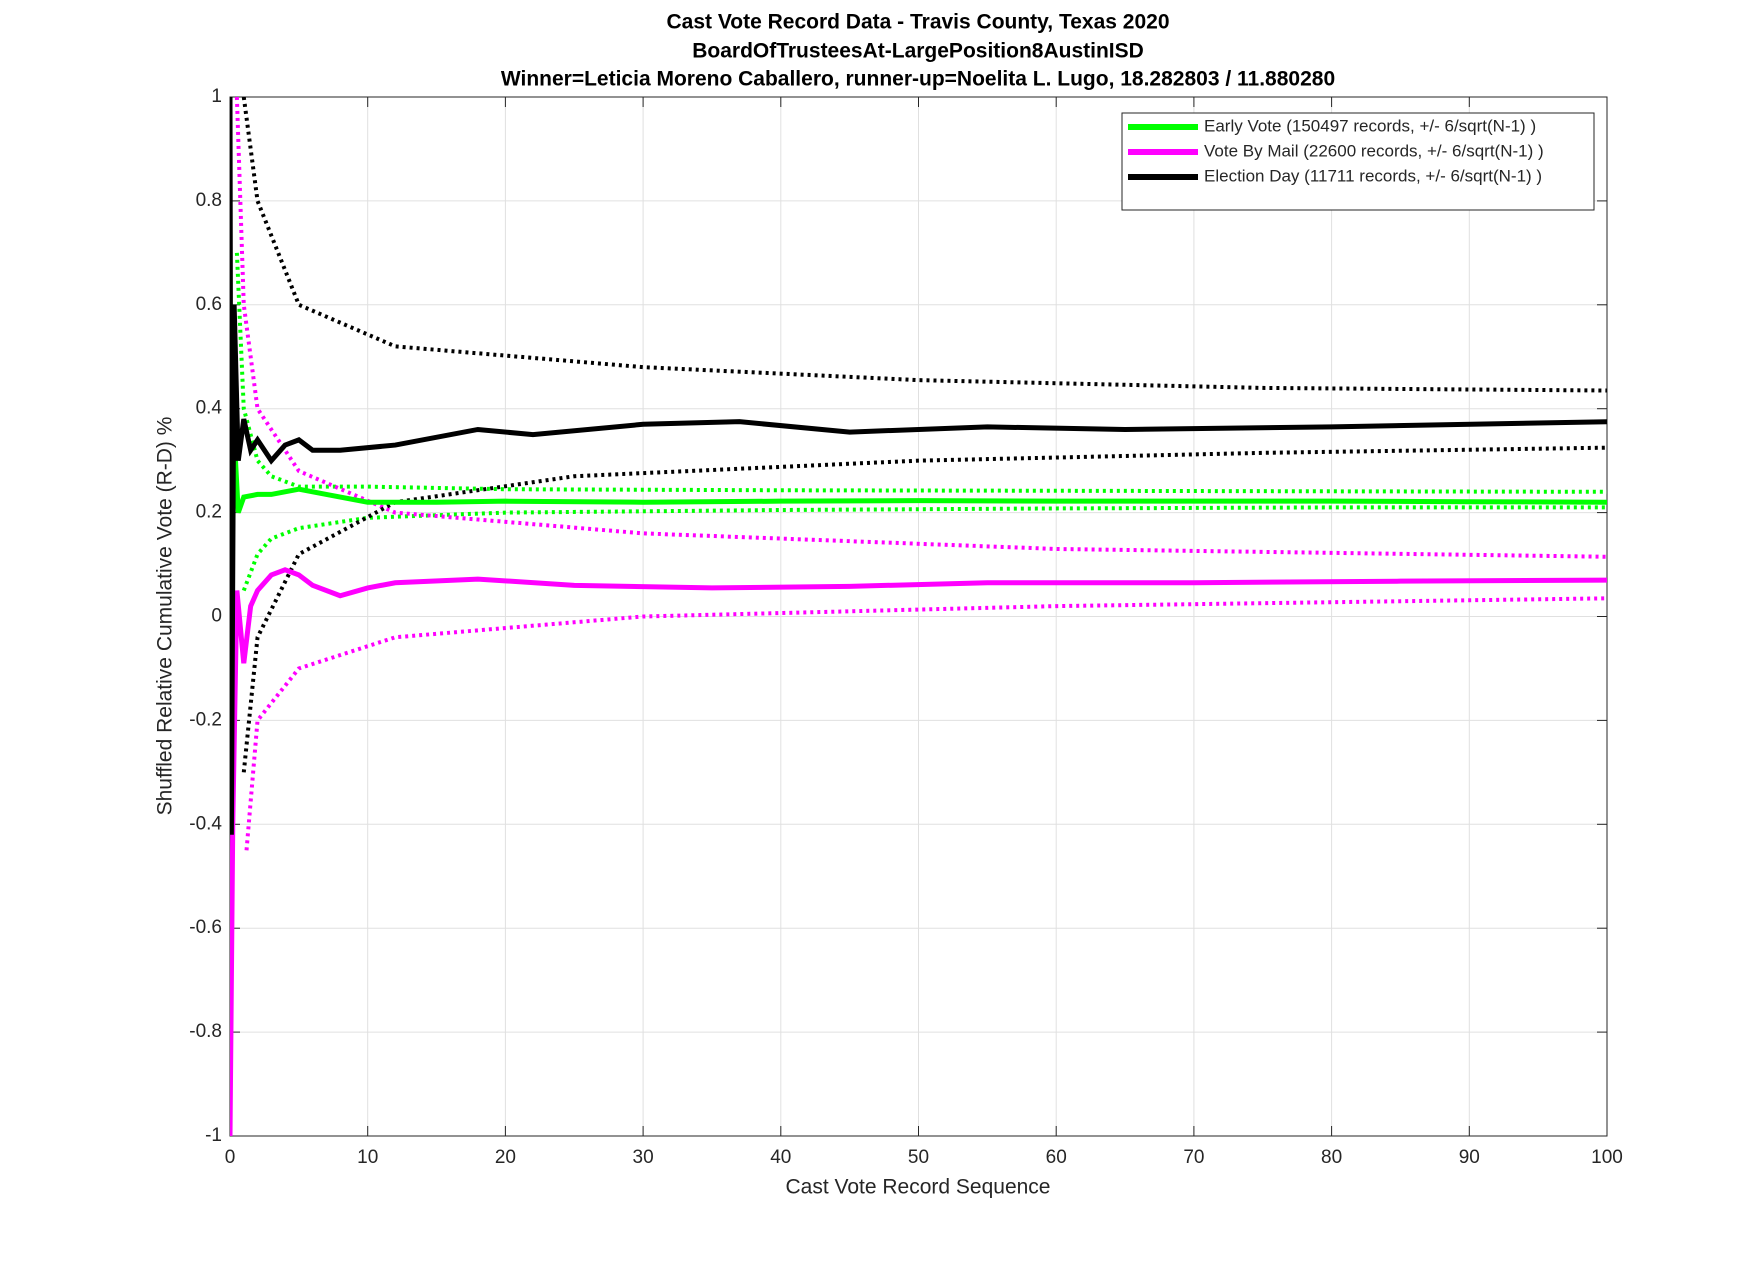 This screenshot has width=1758, height=1265. Describe the element at coordinates (213, 1135) in the screenshot. I see `y-tick-label: -1` at that location.